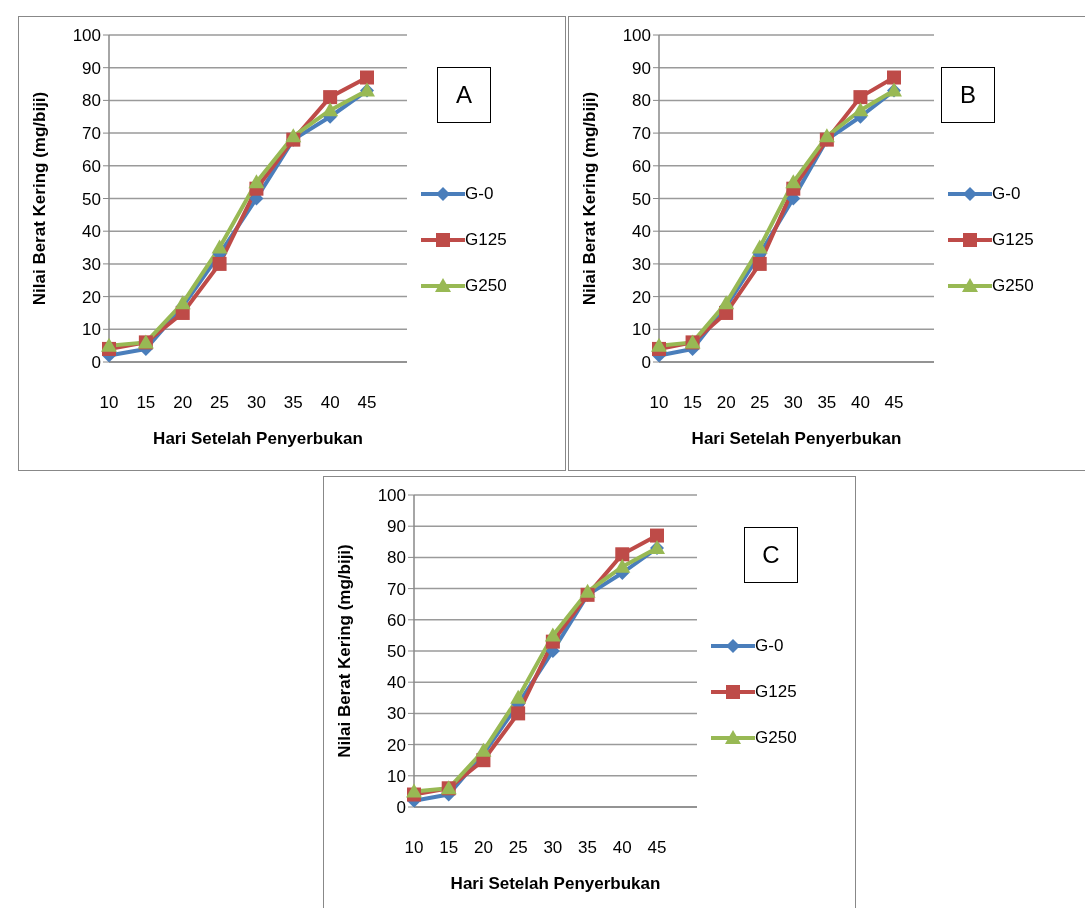 Image resolution: width=1085 pixels, height=908 pixels. I want to click on text: B, so click(968, 95).